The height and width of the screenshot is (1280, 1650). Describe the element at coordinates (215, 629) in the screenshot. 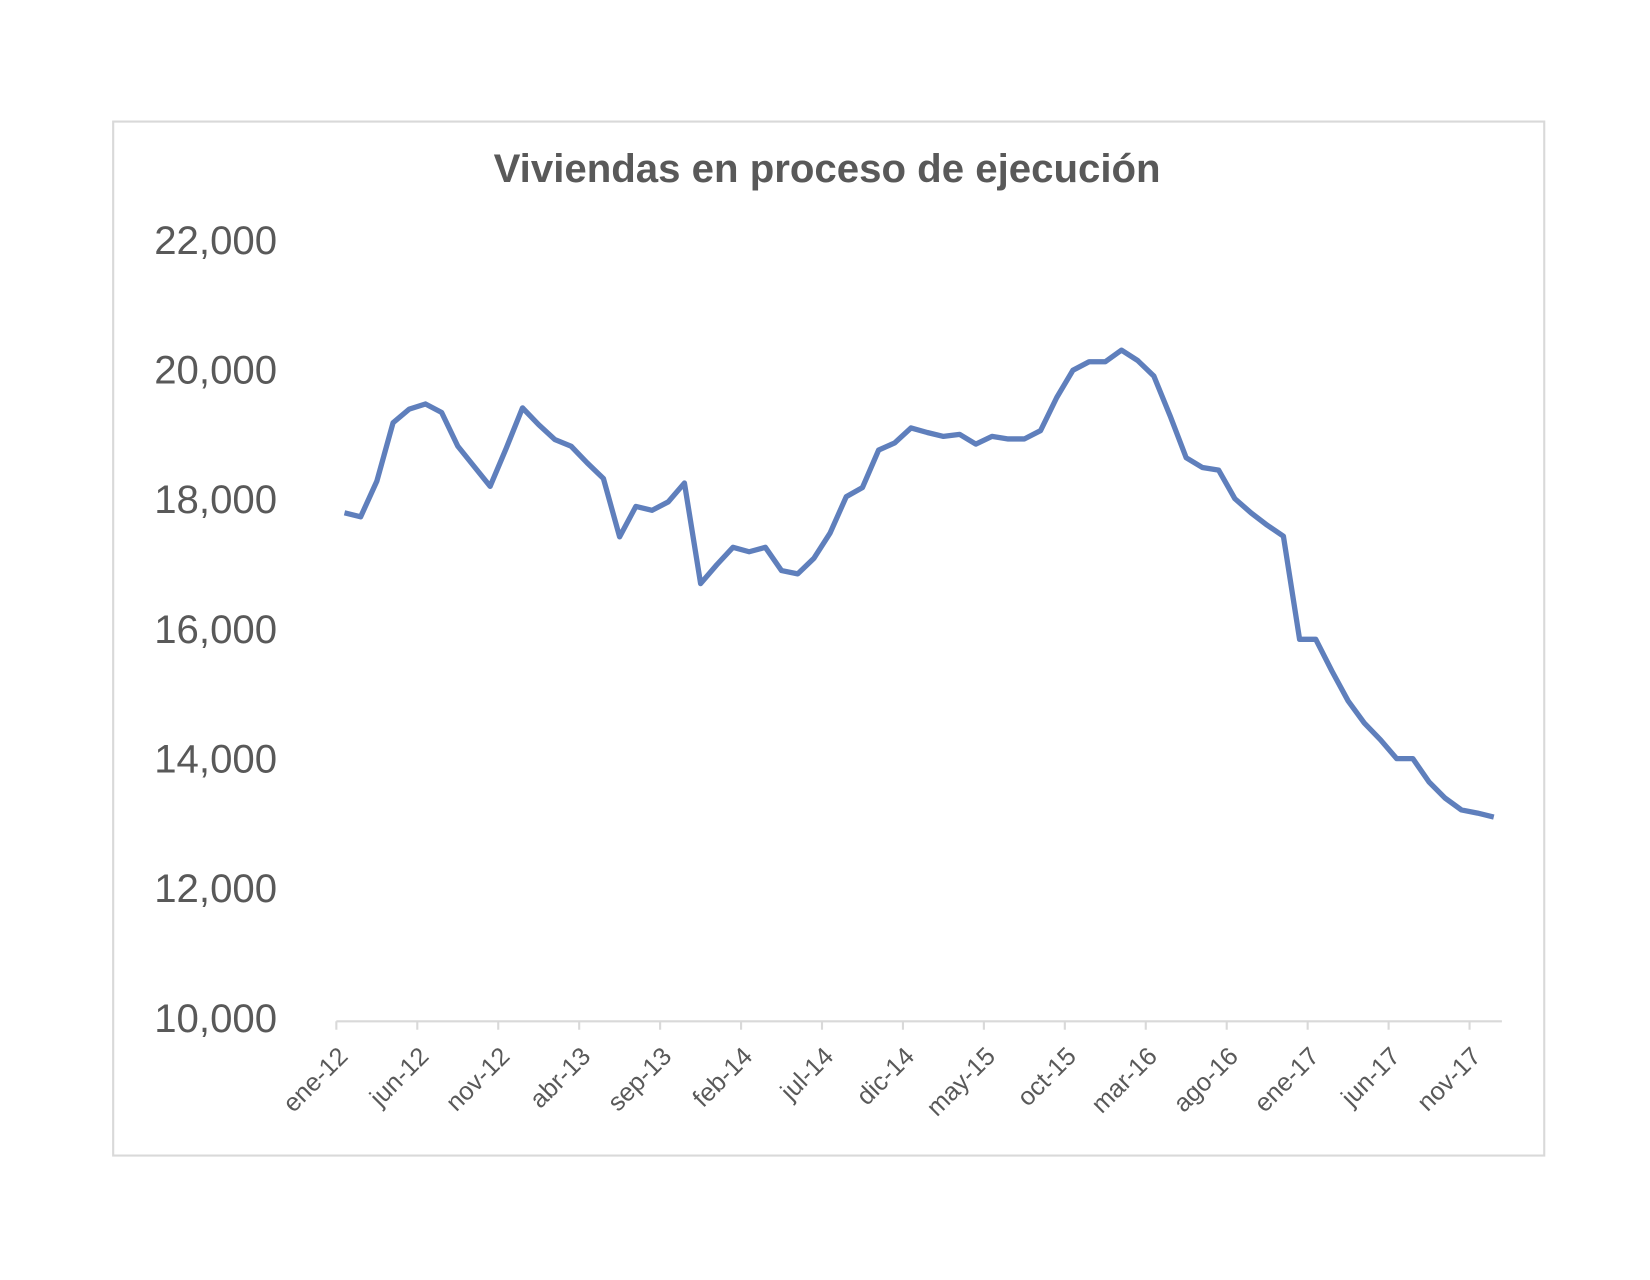

I see `y-tick-label: 16,000` at that location.